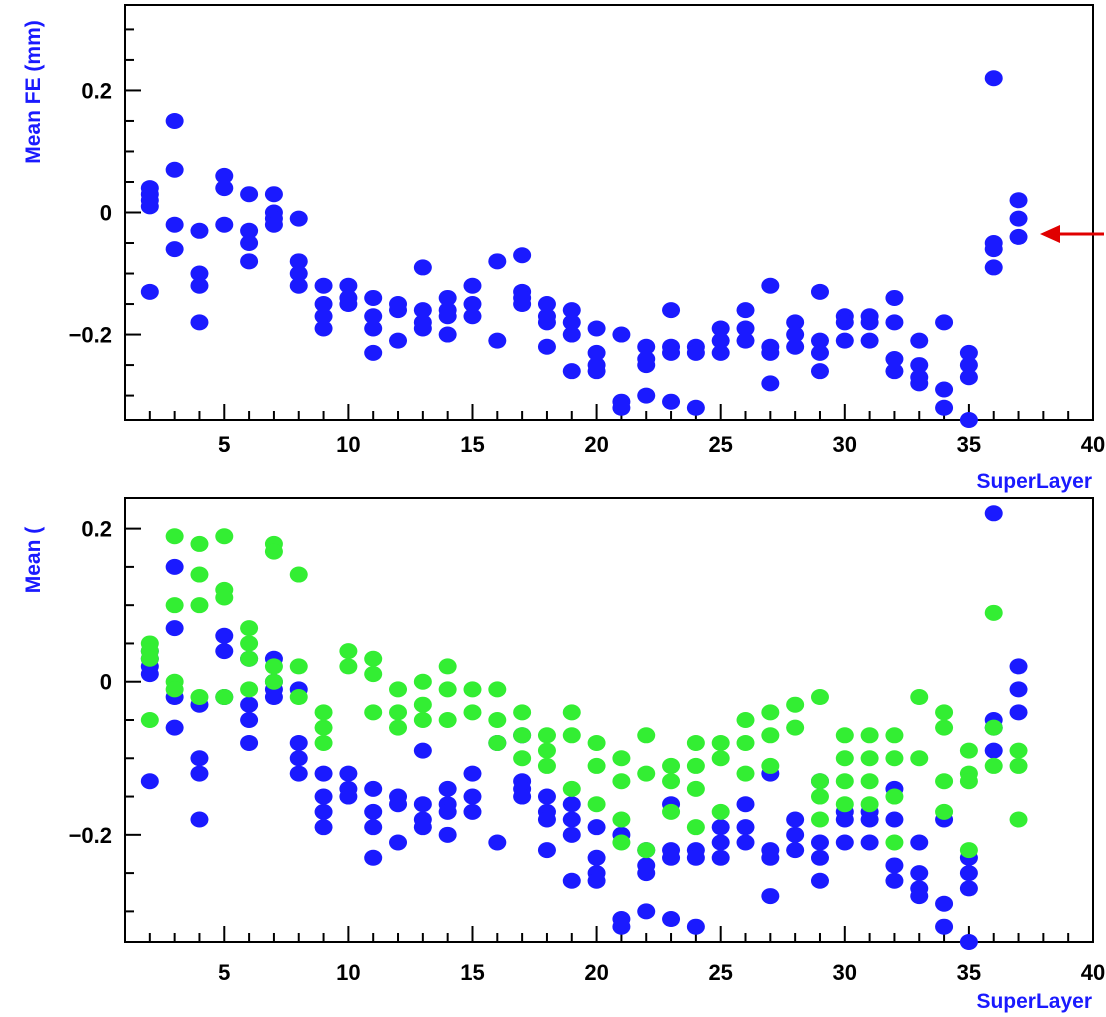 The height and width of the screenshot is (1017, 1106). Describe the element at coordinates (1034, 481) in the screenshot. I see `x-axis-title: SuperLayer` at that location.